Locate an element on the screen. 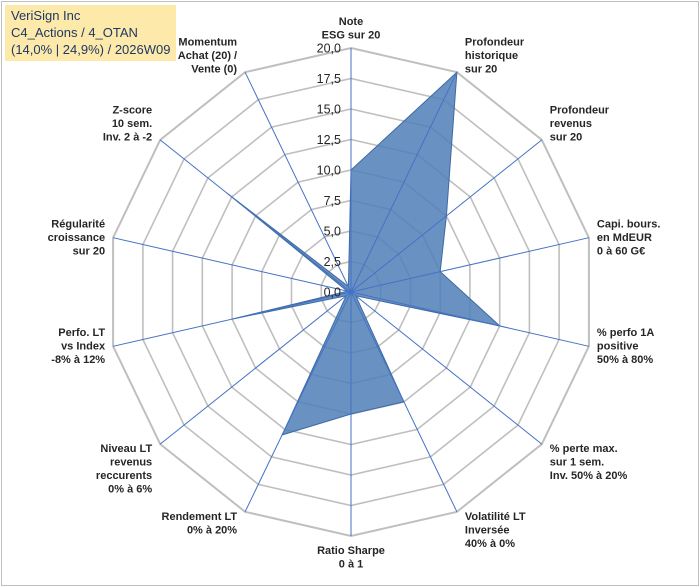 This screenshot has width=700, height=587. axis-label: Perfo. LT vs Index -8% à 12% is located at coordinates (78, 346).